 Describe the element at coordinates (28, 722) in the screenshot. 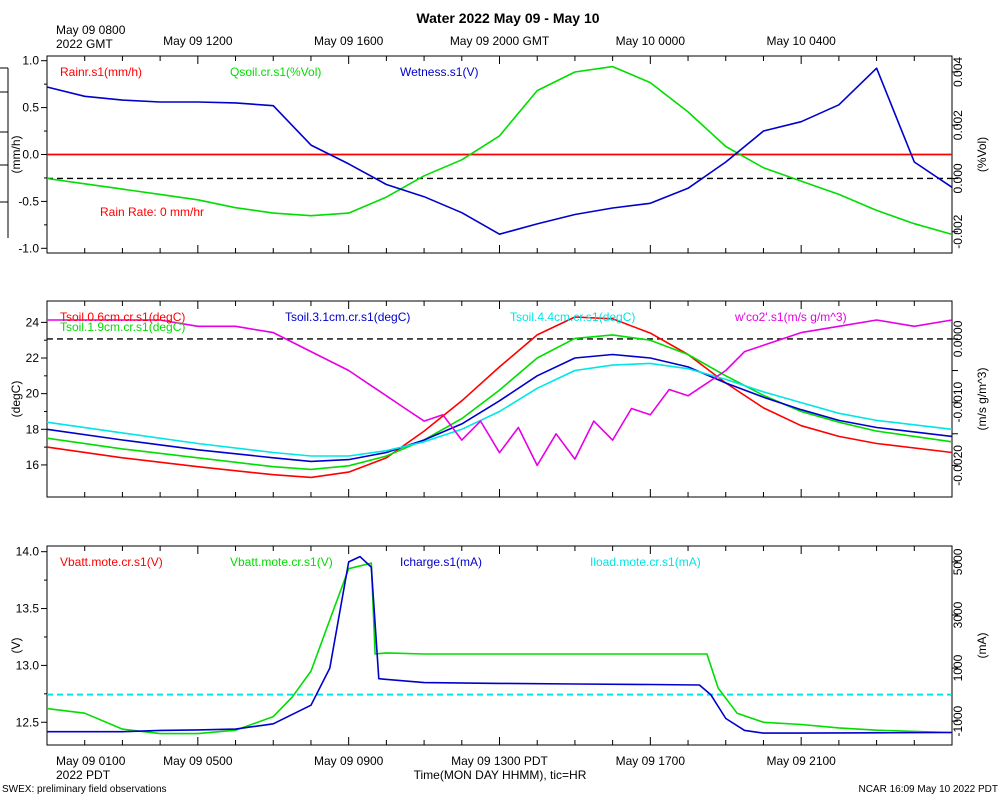

I see `y-left-tick-label: 12.5` at that location.